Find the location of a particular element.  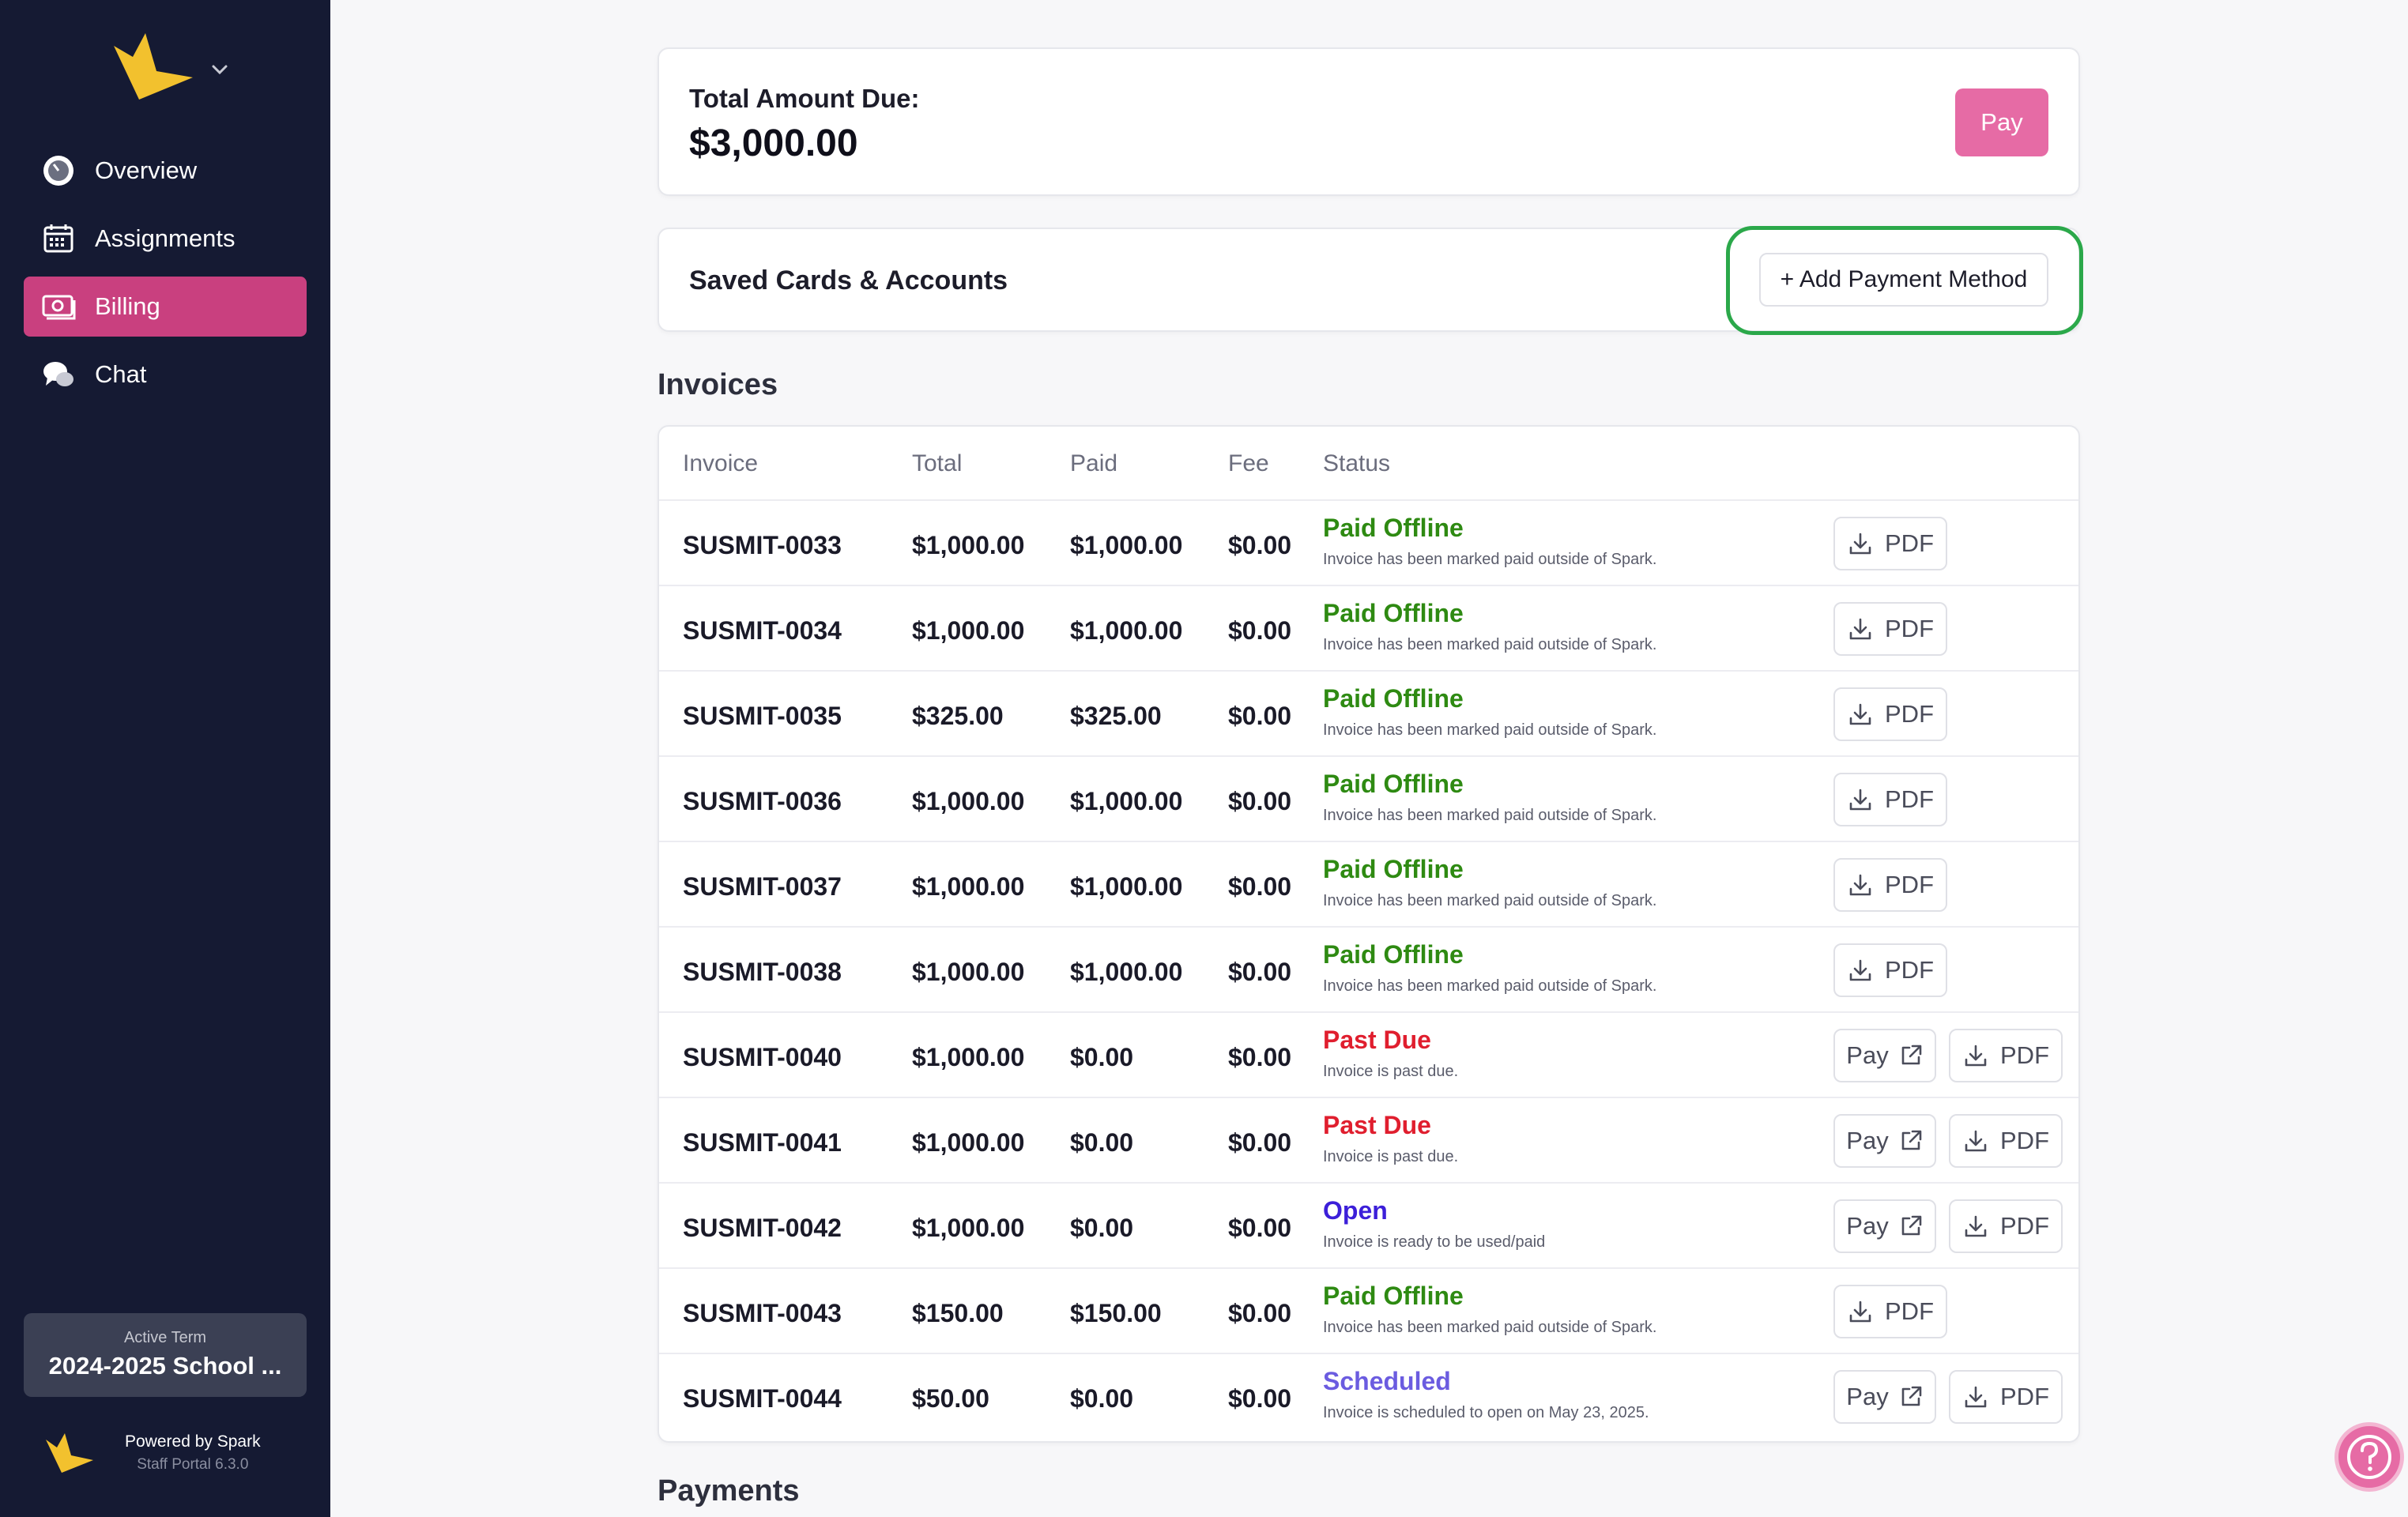

invoice-total: $325.00 is located at coordinates (958, 716).